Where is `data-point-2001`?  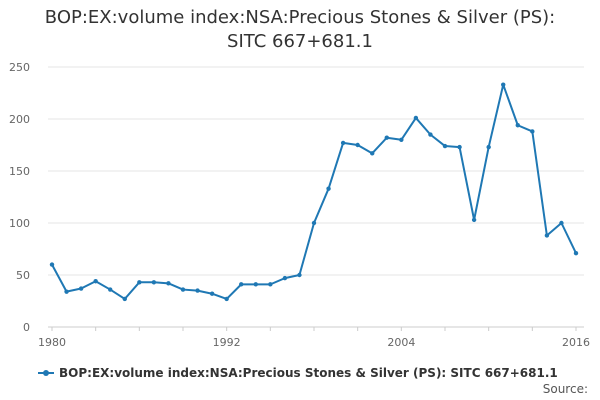 data-point-2001 is located at coordinates (357, 145).